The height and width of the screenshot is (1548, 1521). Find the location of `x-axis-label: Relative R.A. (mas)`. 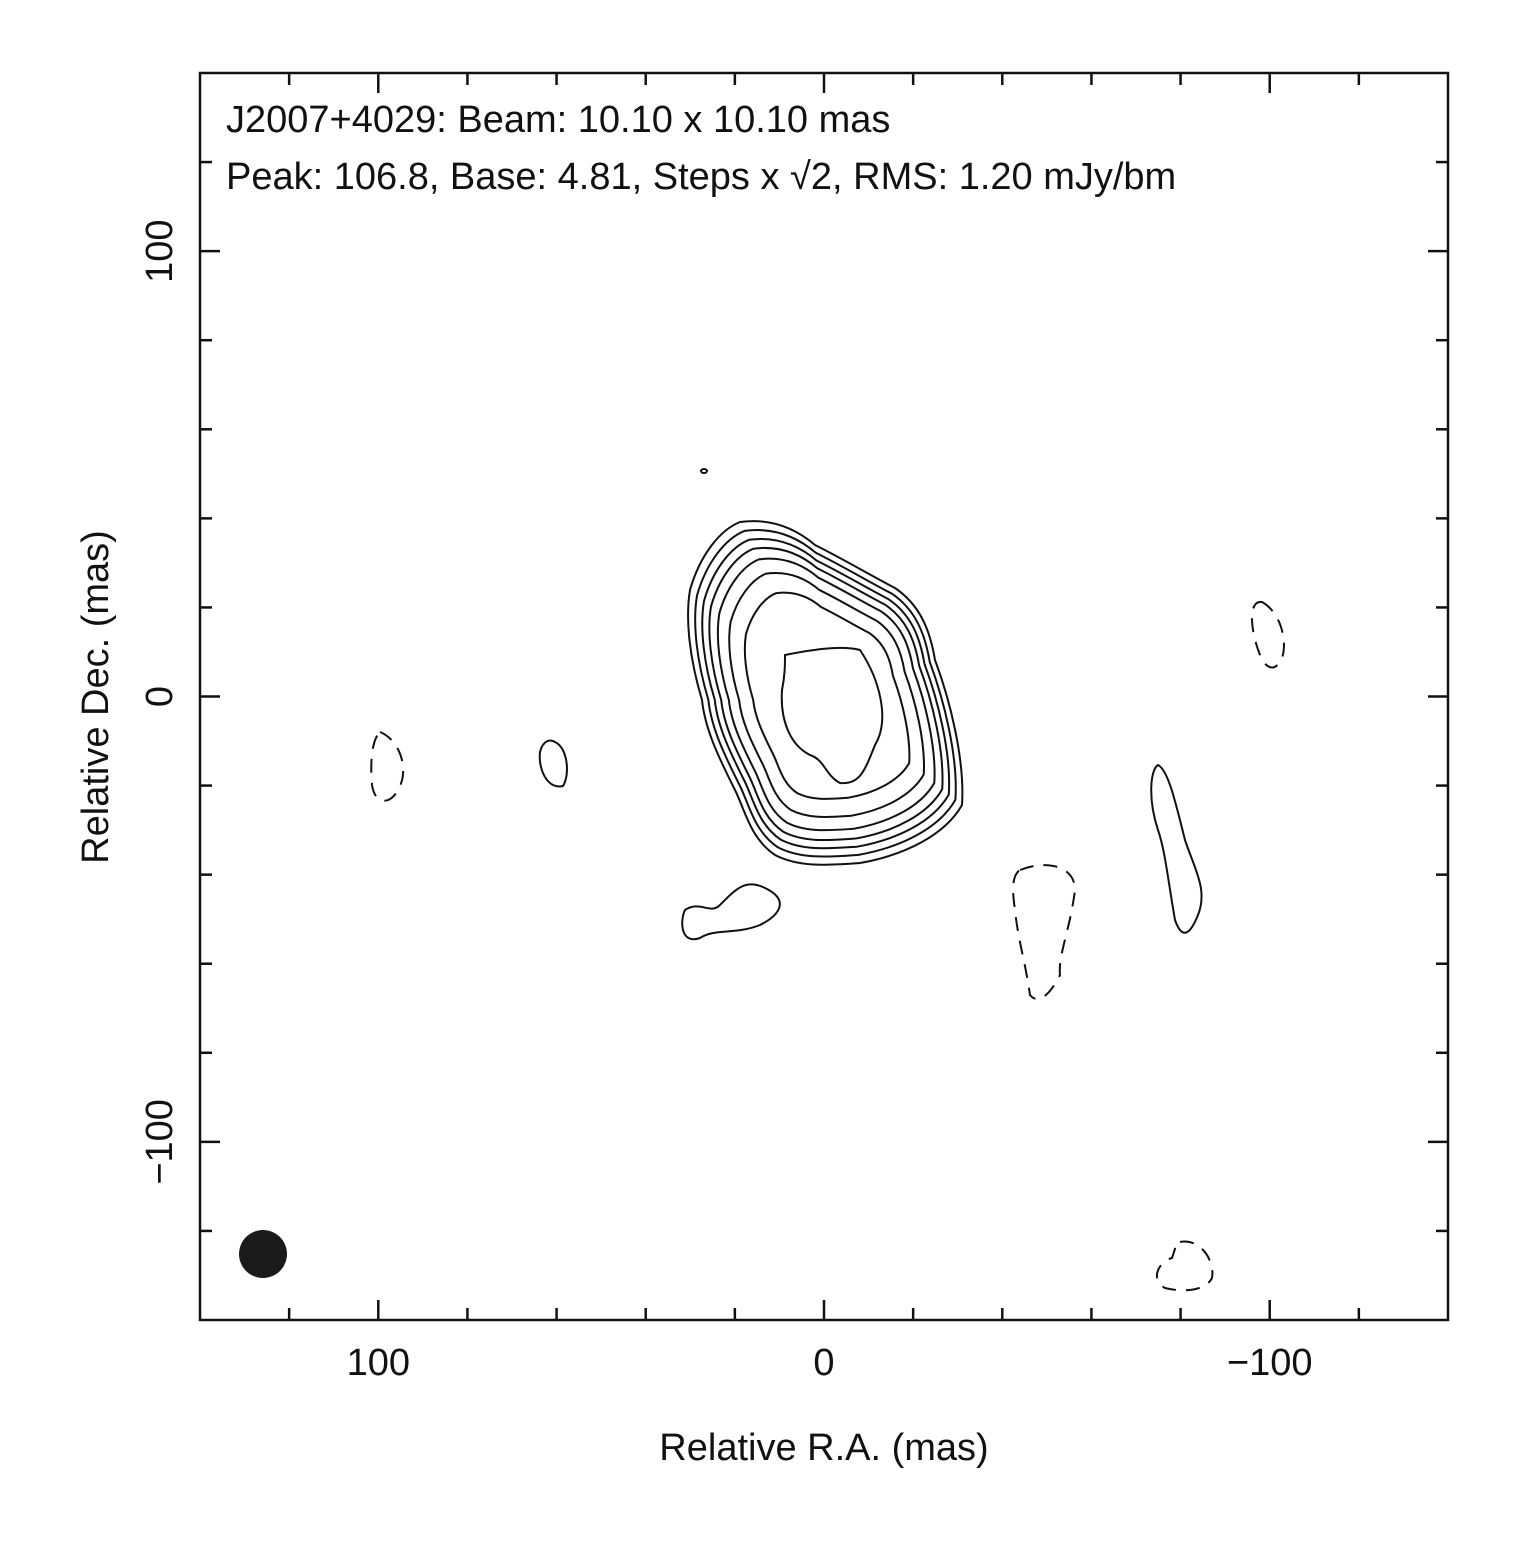

x-axis-label: Relative R.A. (mas) is located at coordinates (823, 1448).